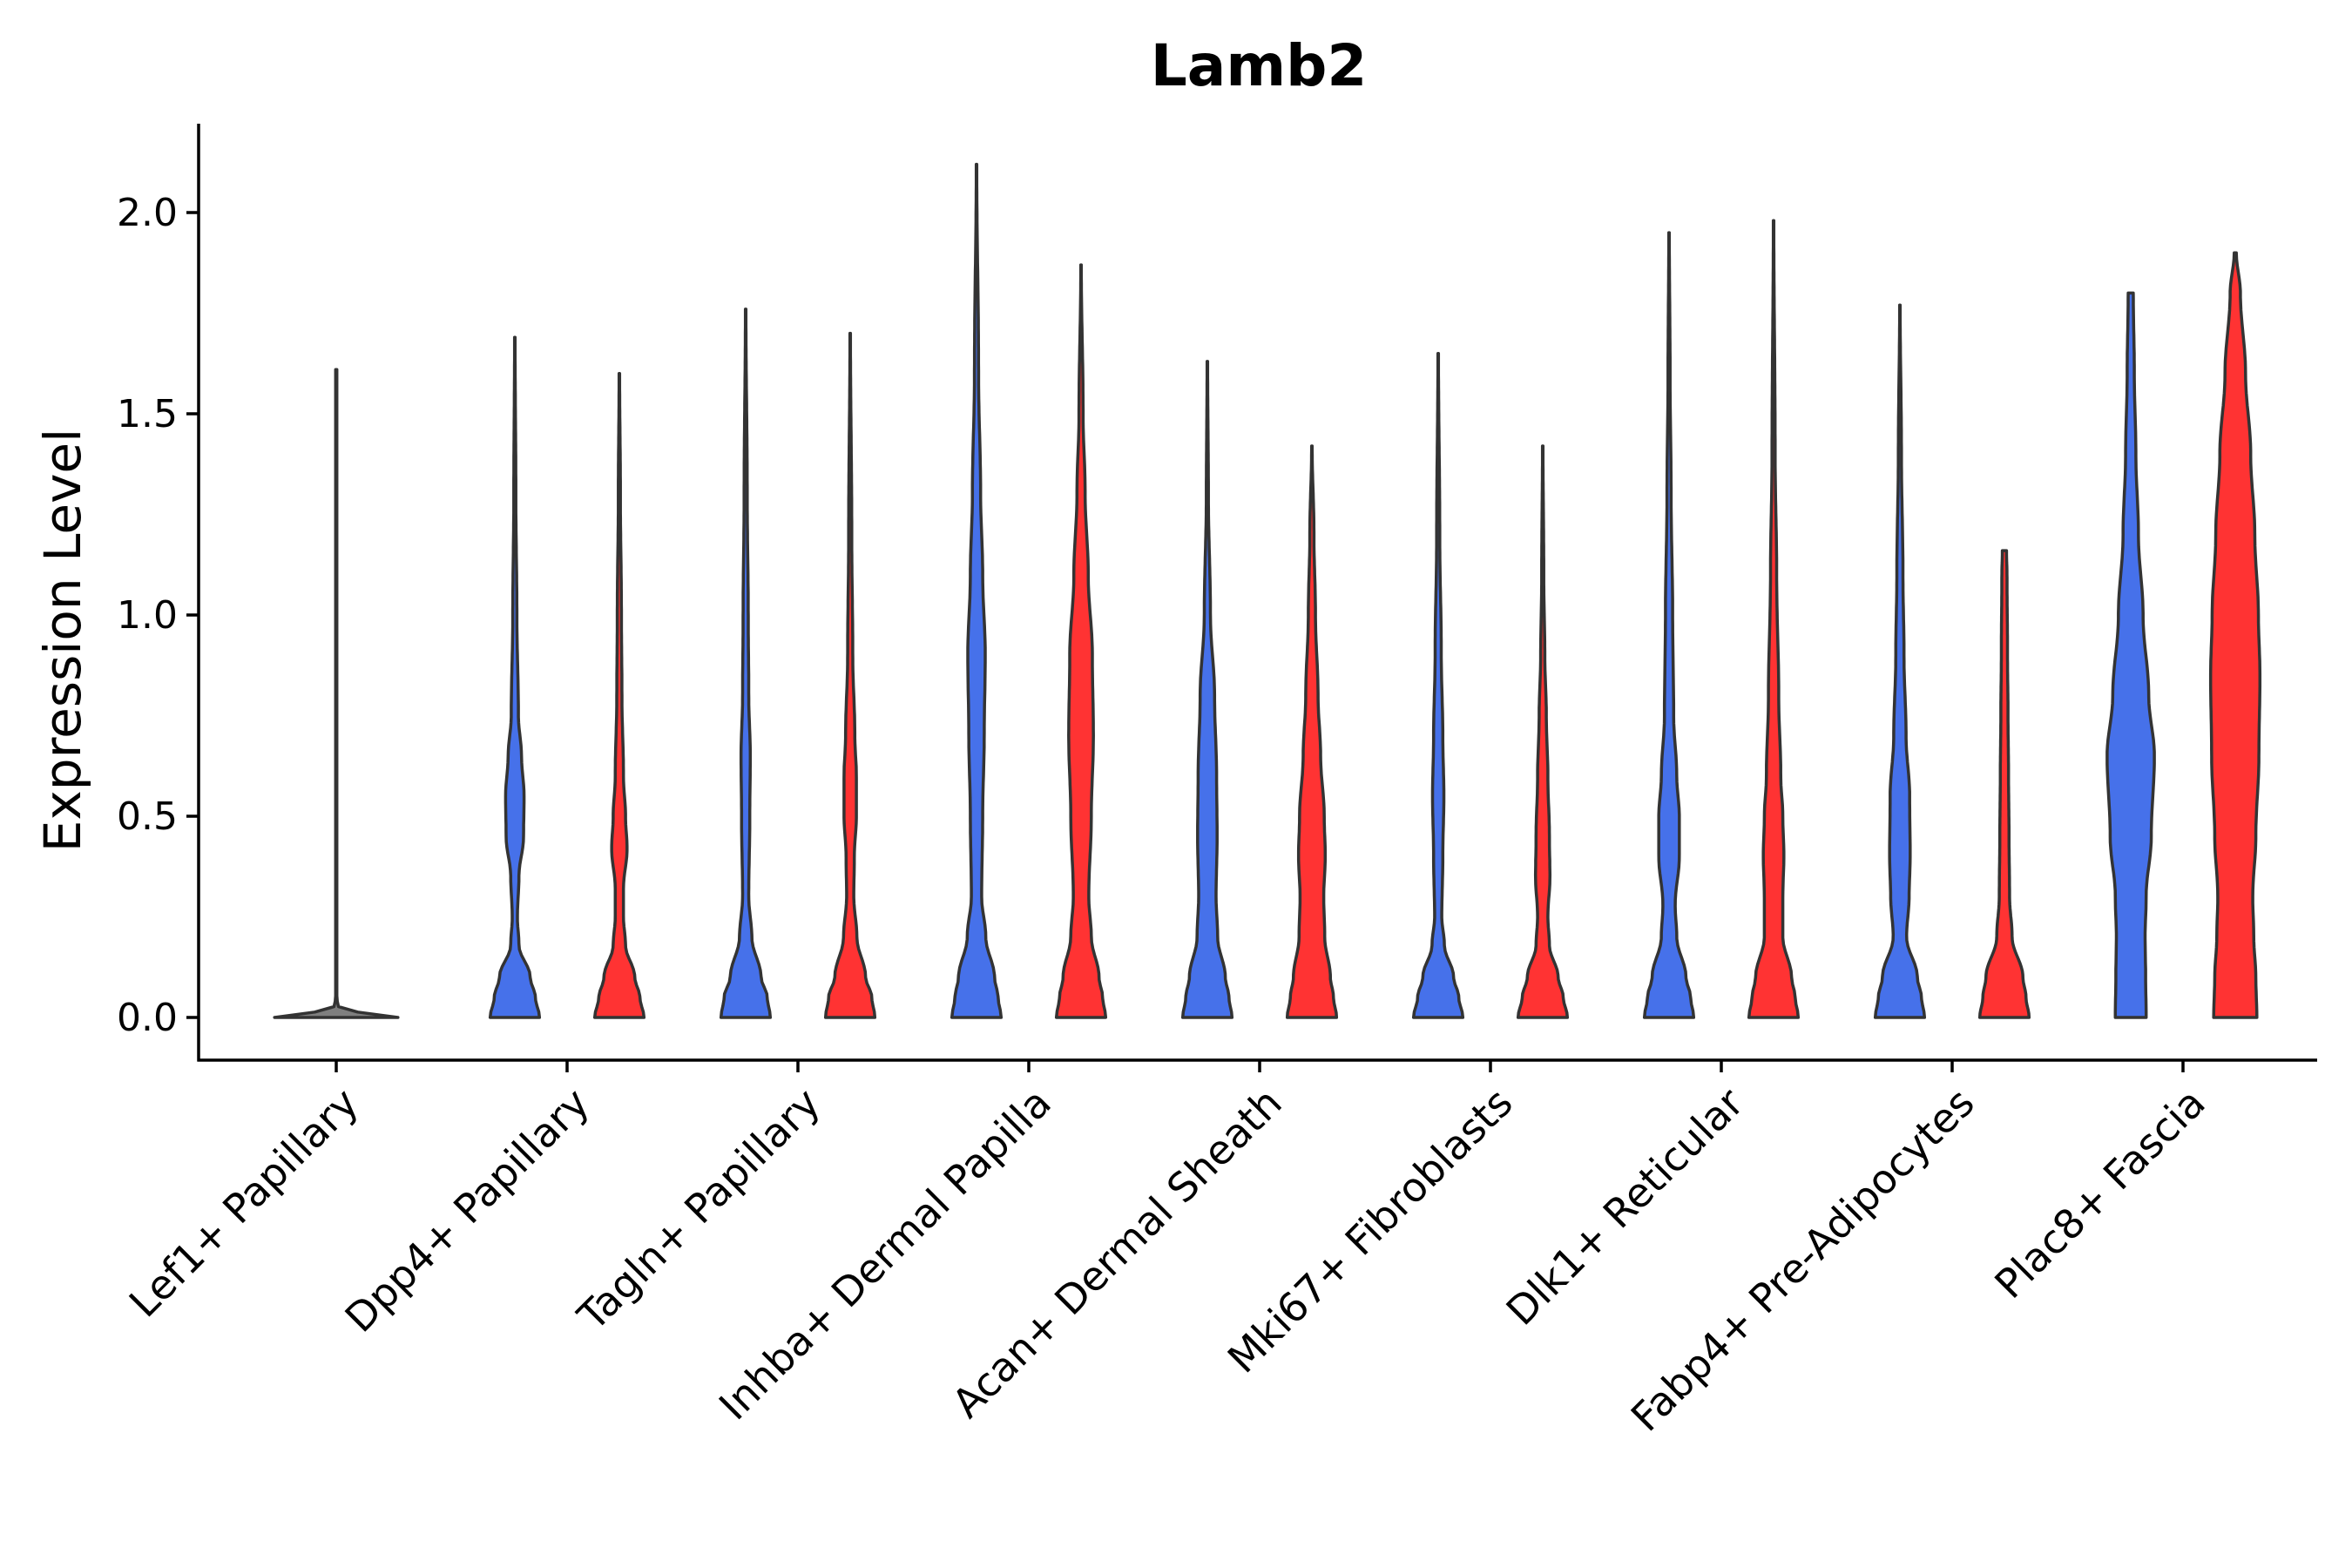 The height and width of the screenshot is (1568, 2352). Describe the element at coordinates (147, 1018) in the screenshot. I see `y-tick-label: 0.0` at that location.